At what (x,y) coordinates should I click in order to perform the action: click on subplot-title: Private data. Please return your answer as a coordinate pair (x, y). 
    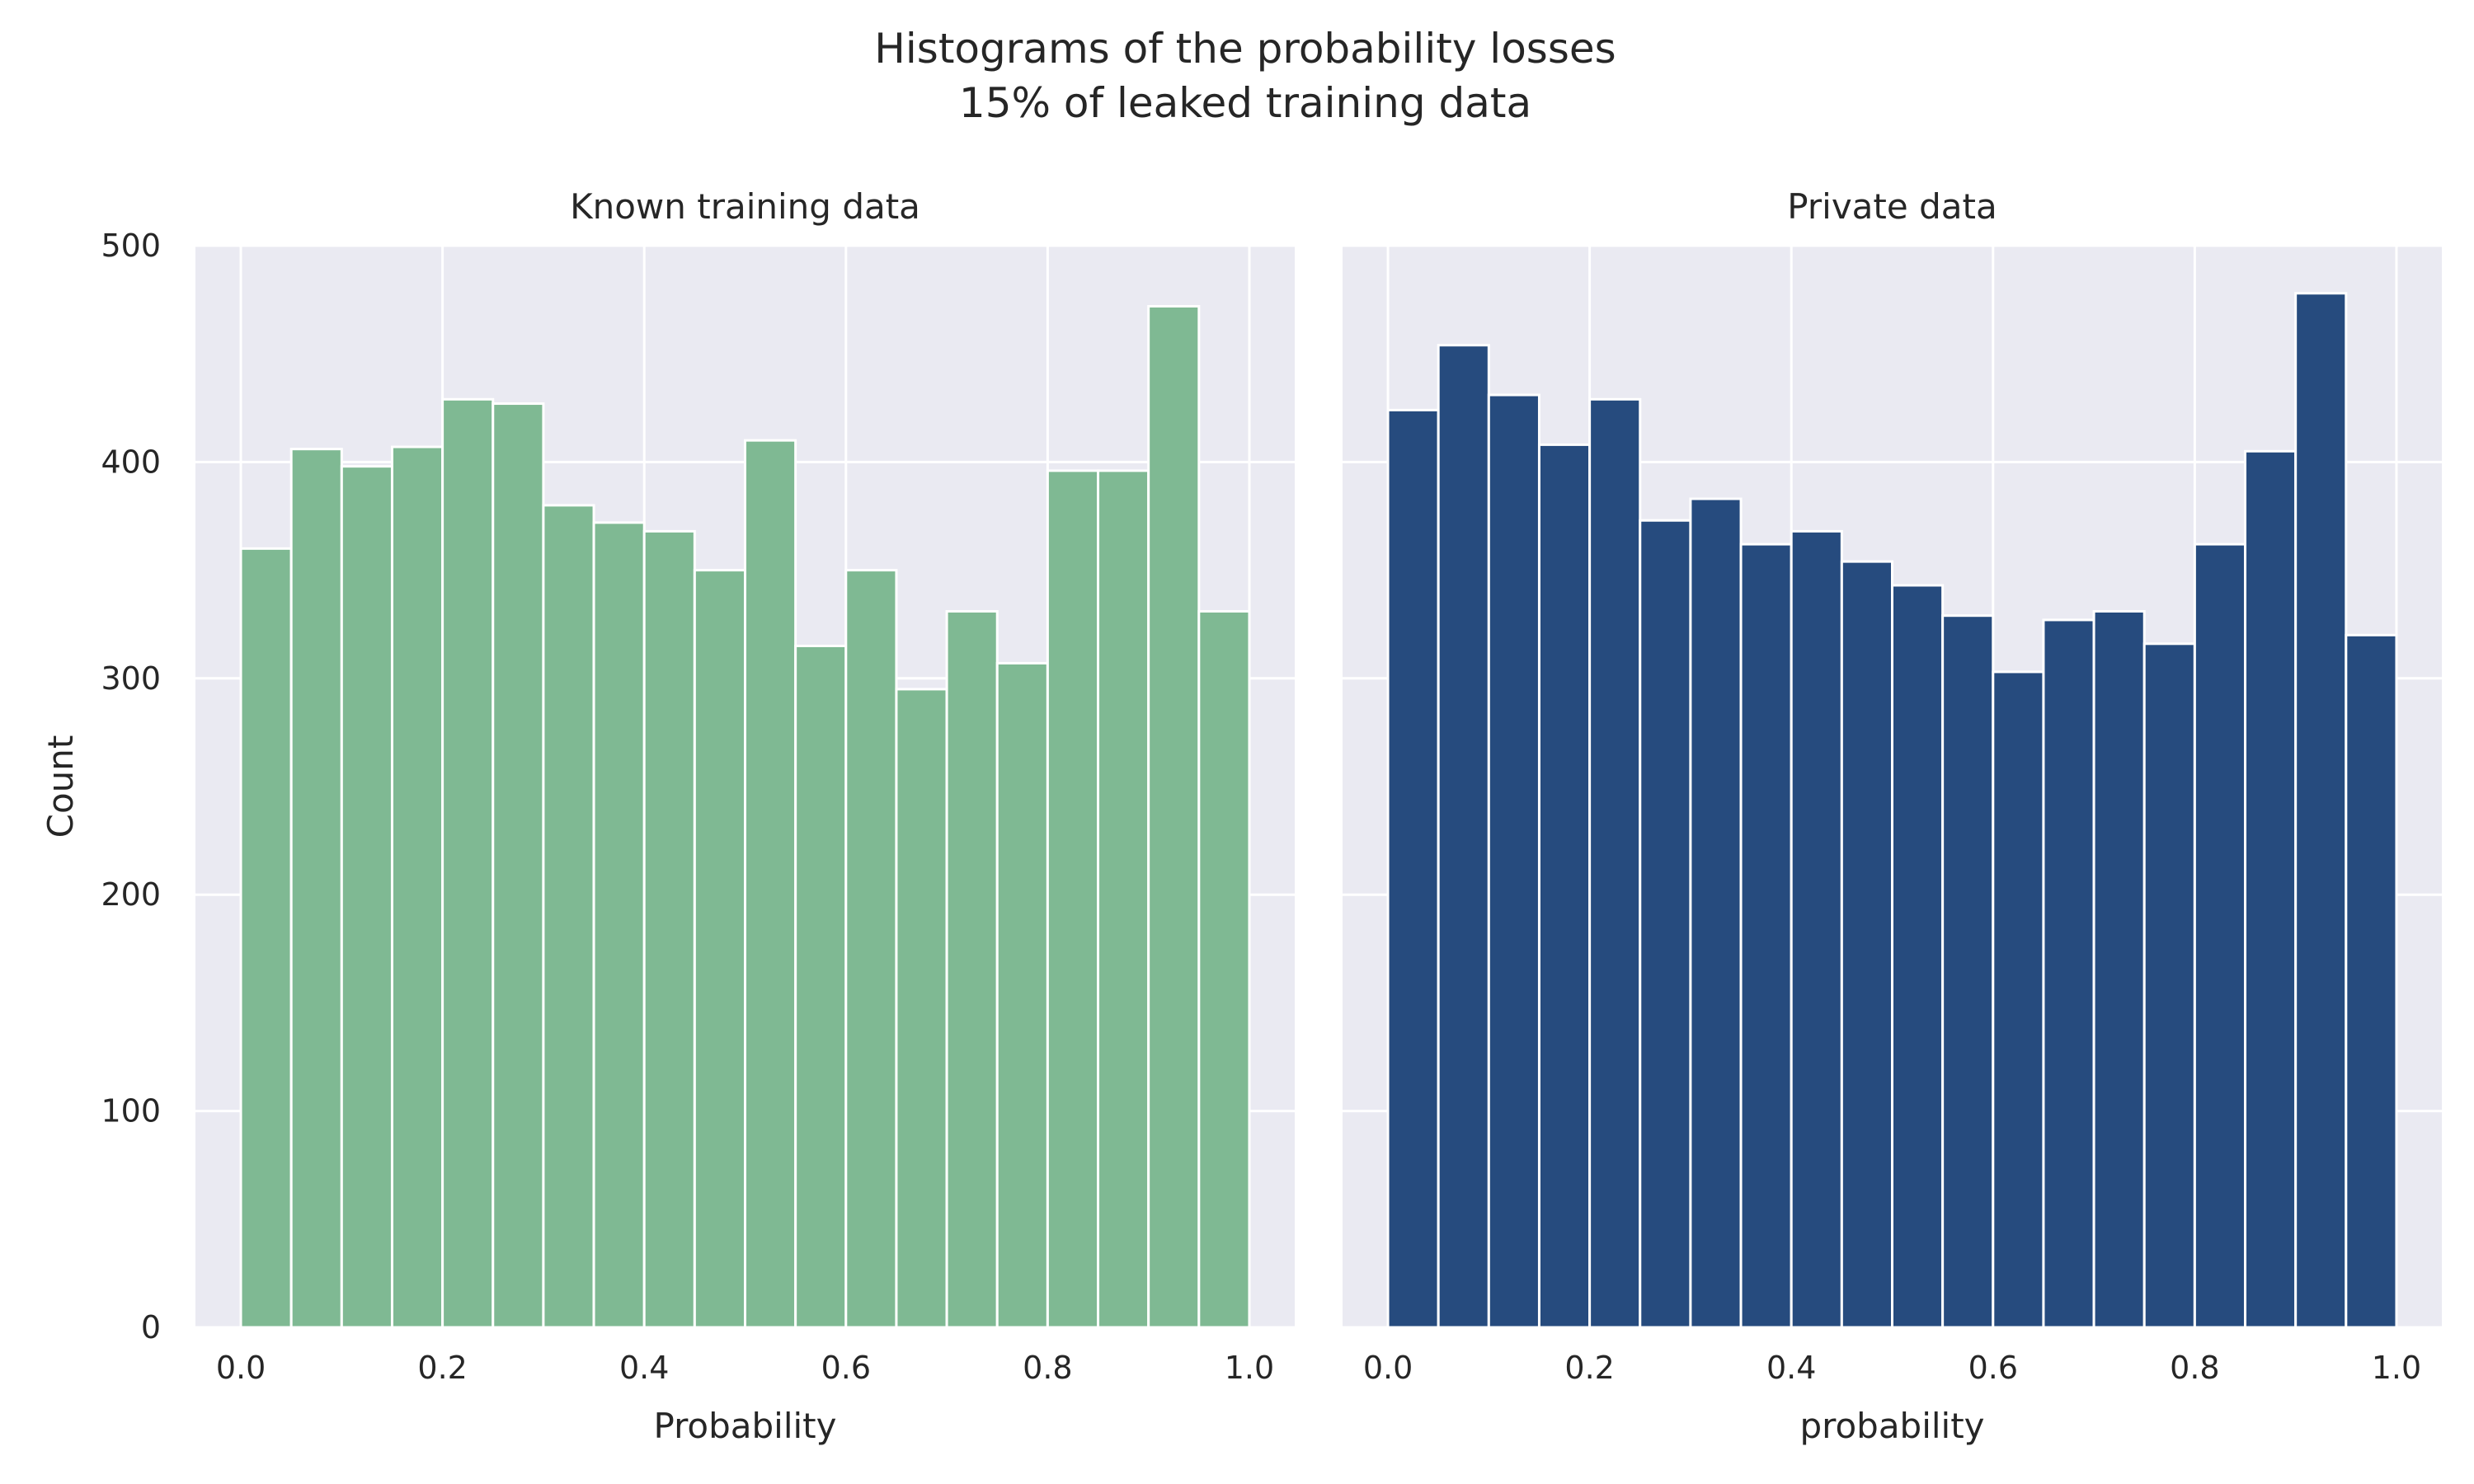
    Looking at the image, I should click on (1892, 206).